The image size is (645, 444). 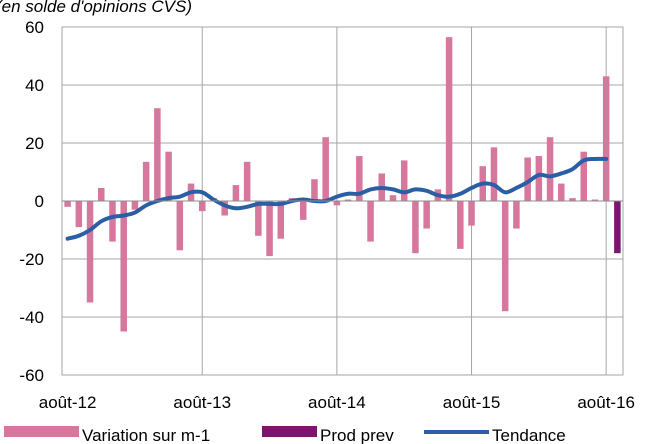 I want to click on y-tick-label: -60, so click(x=31, y=375).